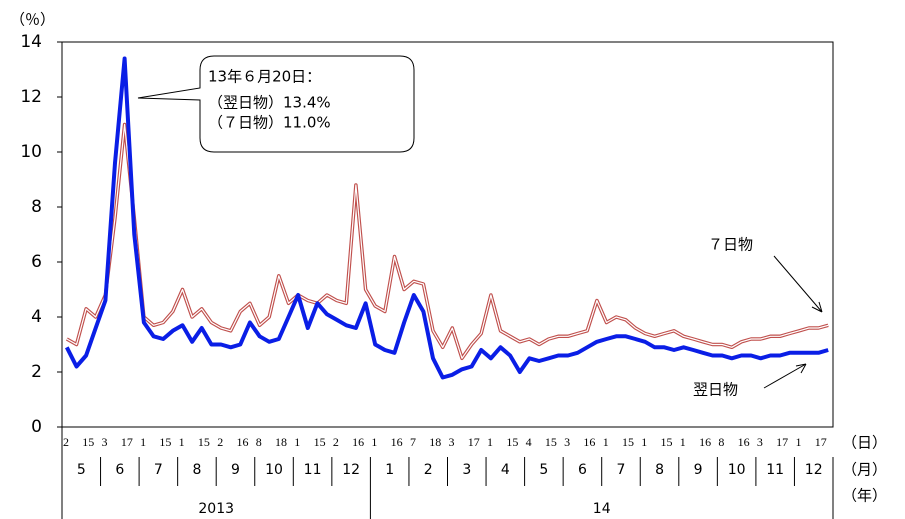 This screenshot has width=905, height=519. What do you see at coordinates (730, 245) in the screenshot?
I see `legend-label: ７日物` at bounding box center [730, 245].